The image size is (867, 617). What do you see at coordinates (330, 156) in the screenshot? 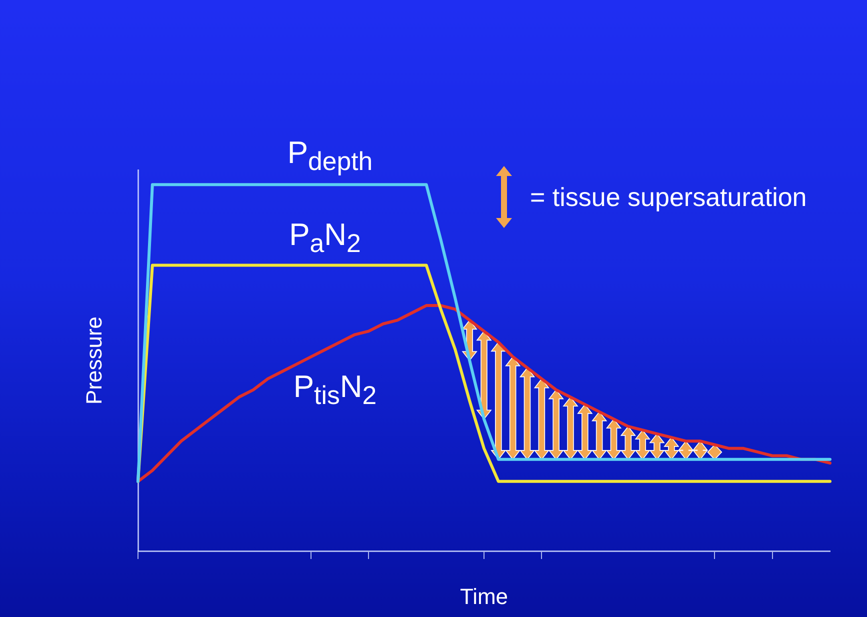
I see `series-label: P$_{depth}$` at bounding box center [330, 156].